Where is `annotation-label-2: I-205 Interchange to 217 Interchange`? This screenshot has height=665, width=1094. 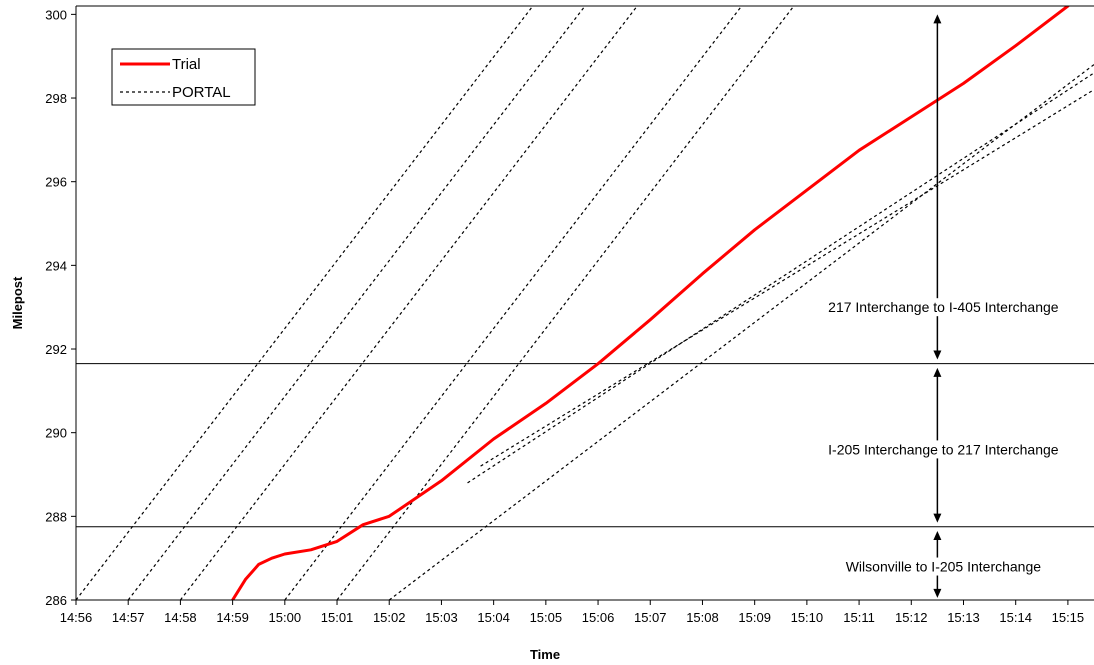 annotation-label-2: I-205 Interchange to 217 Interchange is located at coordinates (943, 449).